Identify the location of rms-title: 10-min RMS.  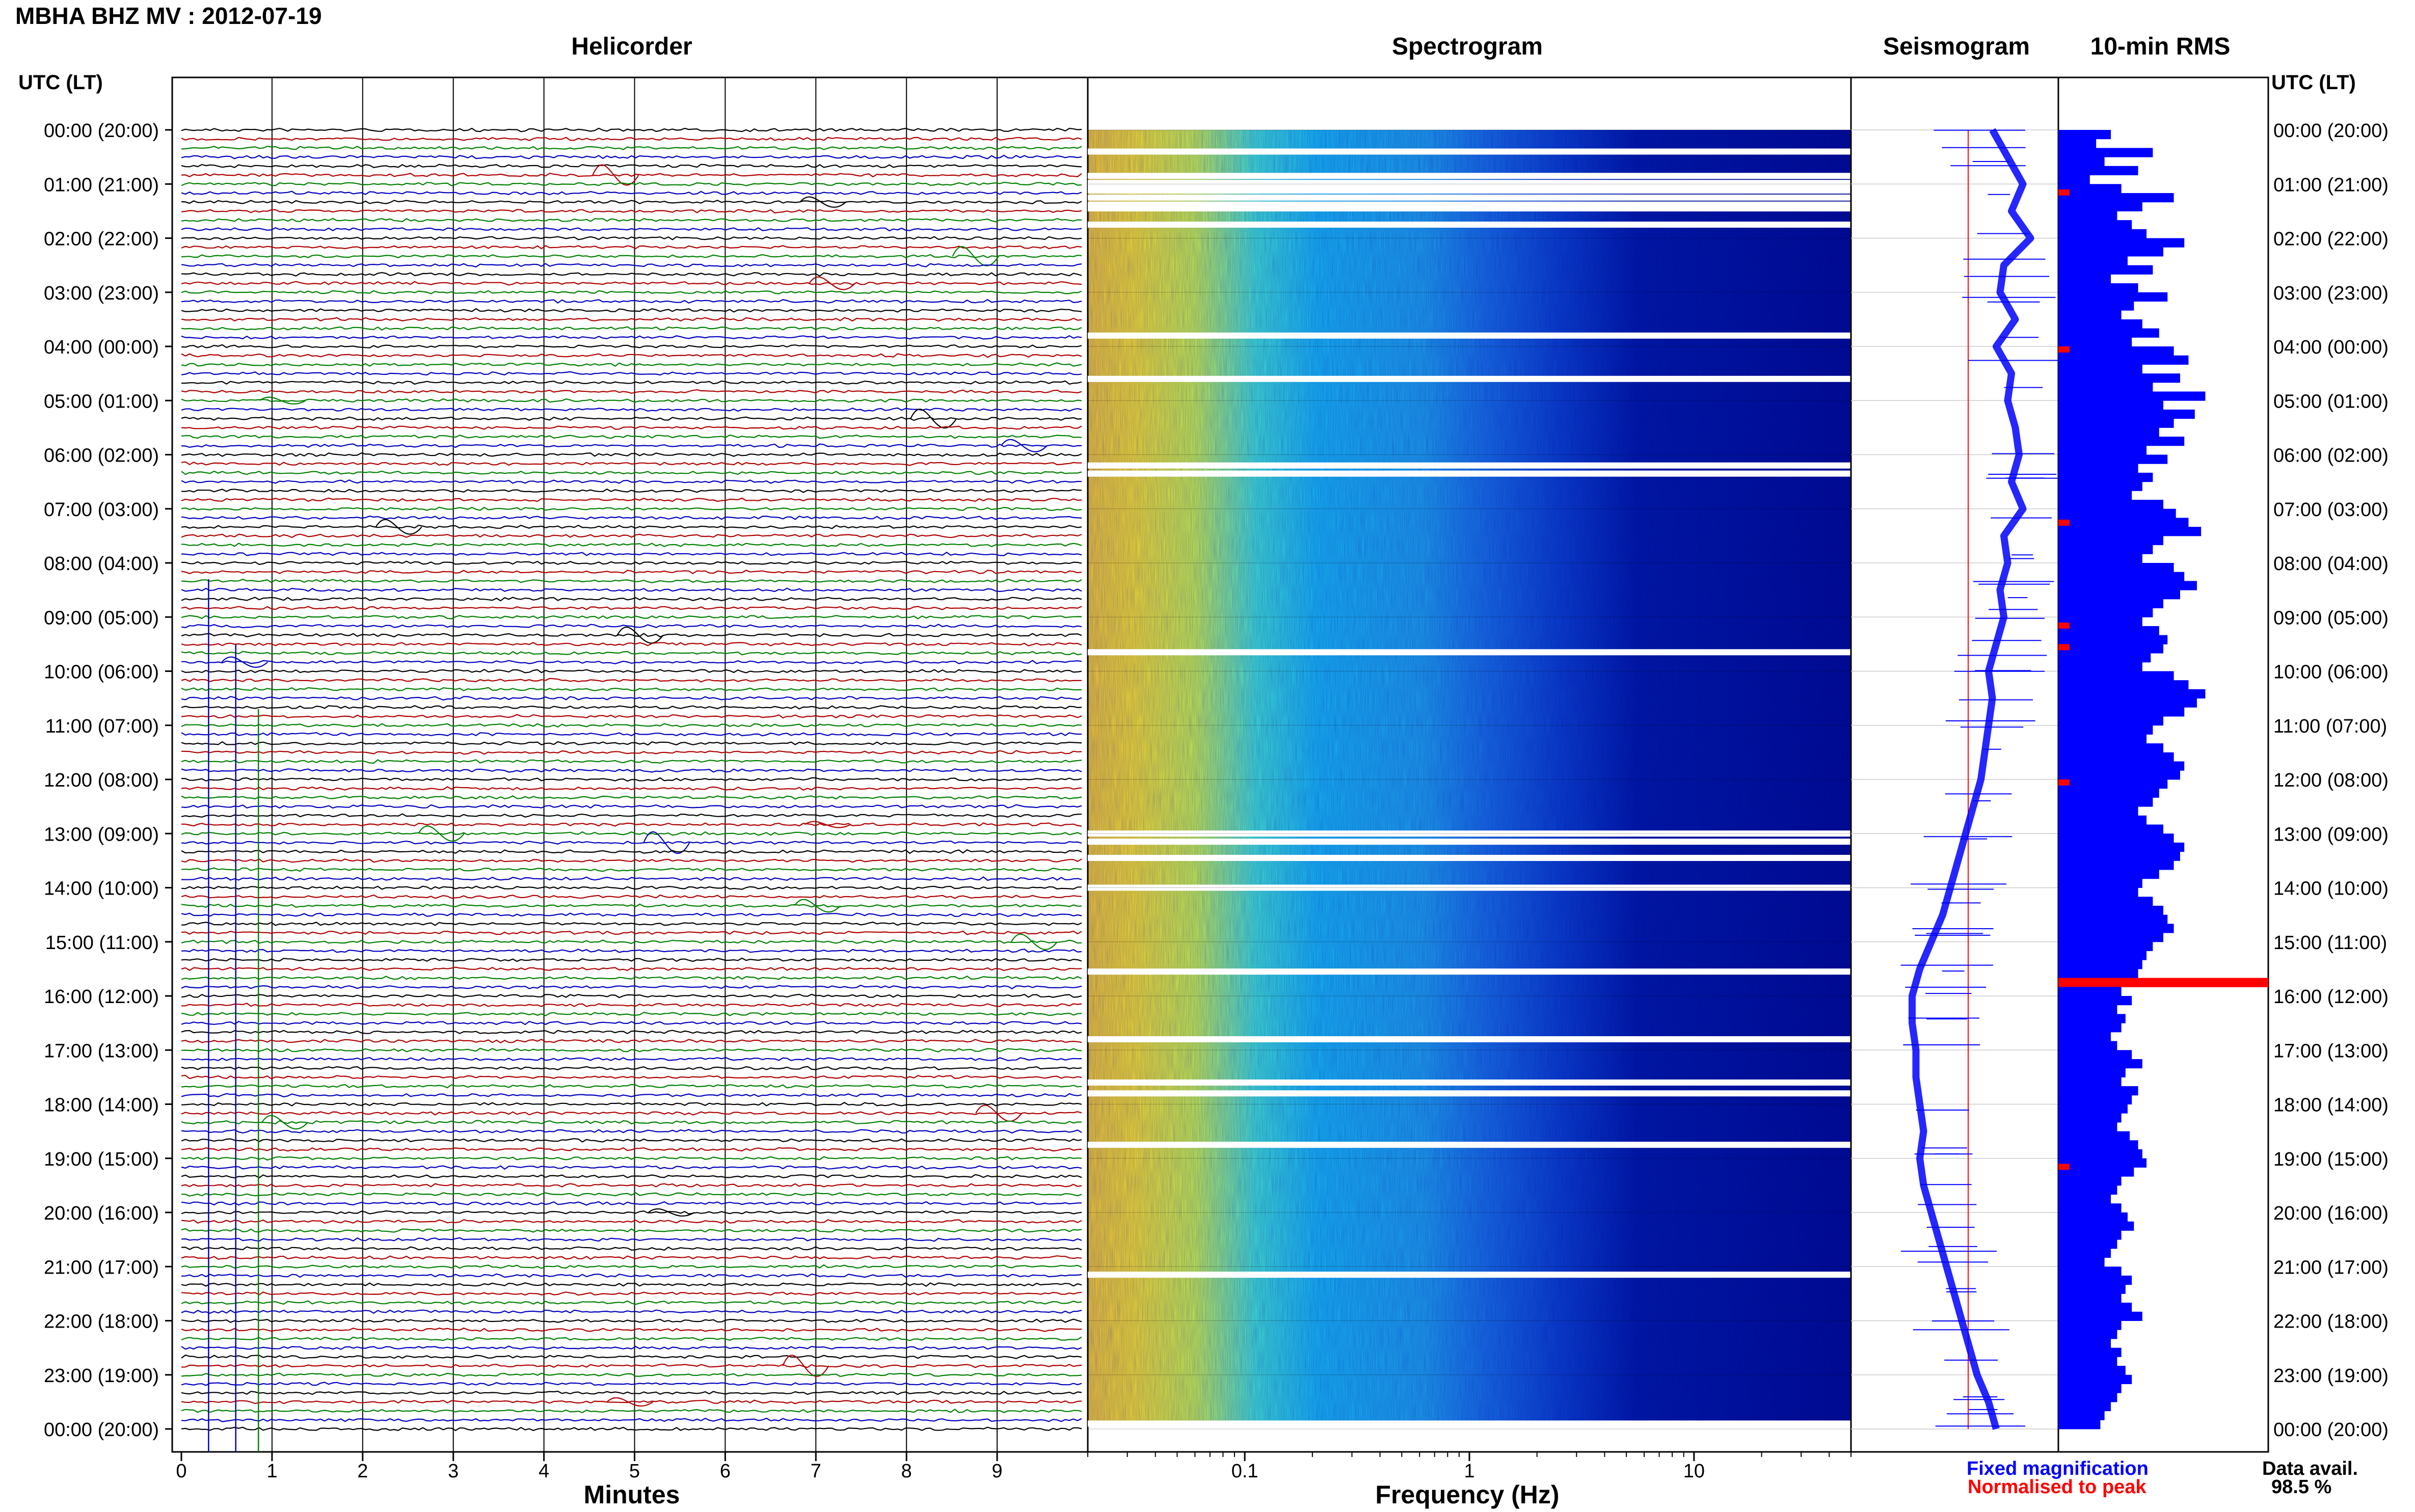
(2160, 47).